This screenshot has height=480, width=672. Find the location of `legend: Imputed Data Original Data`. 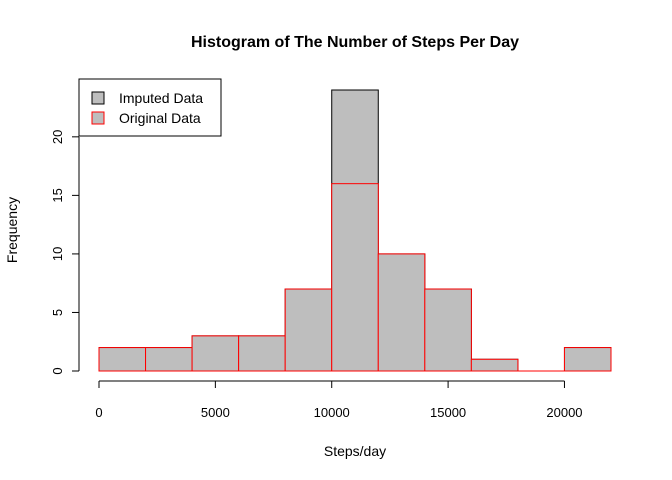

legend: Imputed Data Original Data is located at coordinates (150, 107).